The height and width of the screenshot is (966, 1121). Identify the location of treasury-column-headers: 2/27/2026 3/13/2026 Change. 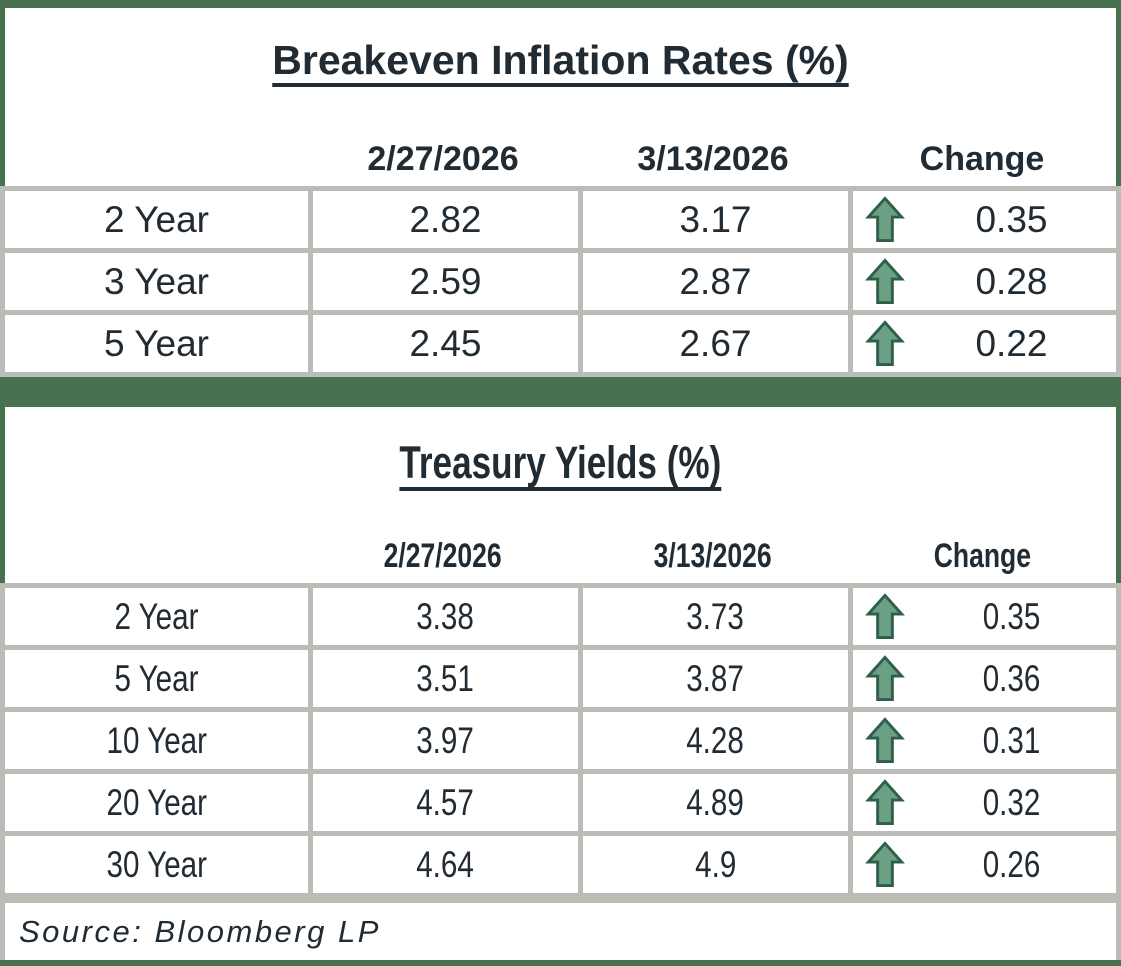
(560, 556).